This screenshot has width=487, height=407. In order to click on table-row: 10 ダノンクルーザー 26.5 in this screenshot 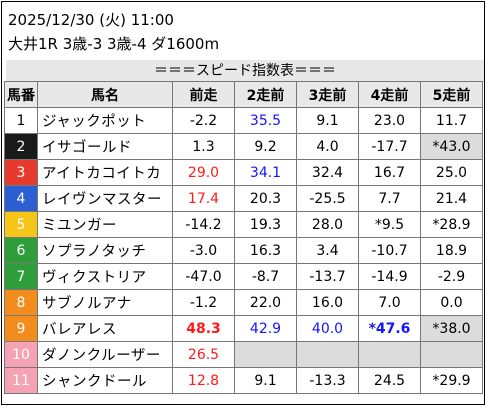, I will do `click(243, 354)`.